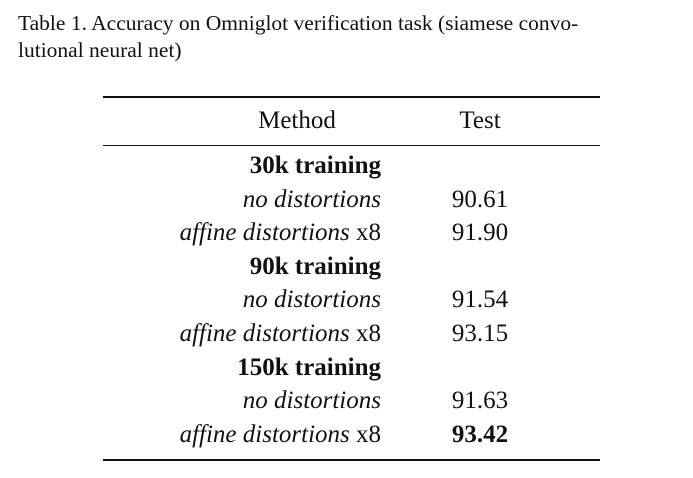 The width and height of the screenshot is (693, 478). Describe the element at coordinates (480, 300) in the screenshot. I see `test-cell: 91.54` at that location.